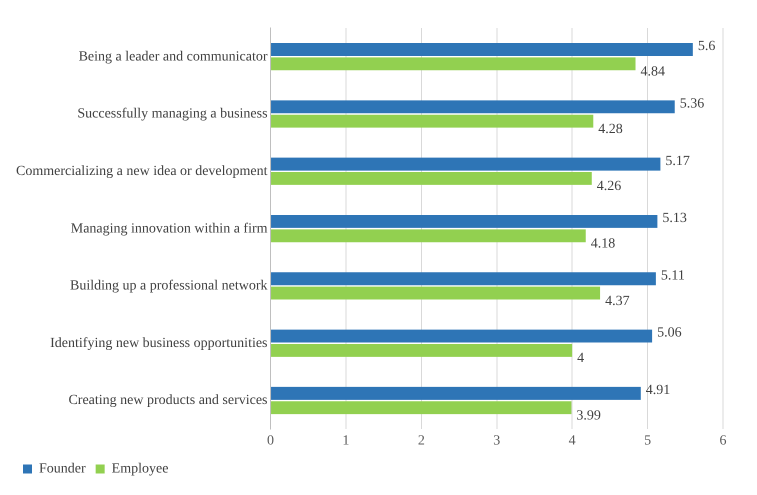 This screenshot has height=495, width=757. I want to click on x-tick-label: 6, so click(723, 440).